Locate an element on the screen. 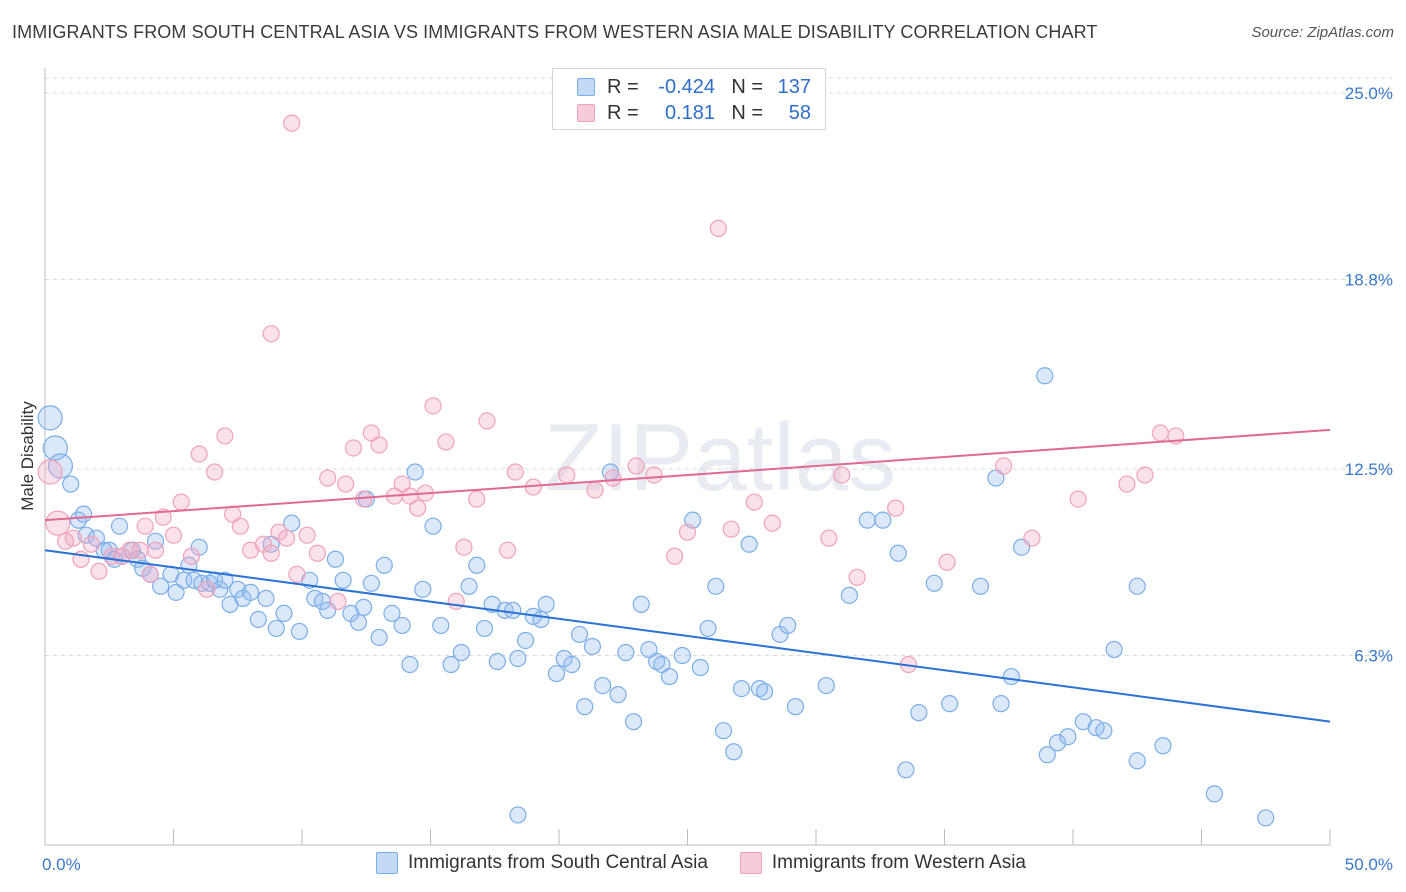 Image resolution: width=1406 pixels, height=892 pixels. legend-row-south-central-asia: R = -0.424 N = 137 is located at coordinates (694, 87).